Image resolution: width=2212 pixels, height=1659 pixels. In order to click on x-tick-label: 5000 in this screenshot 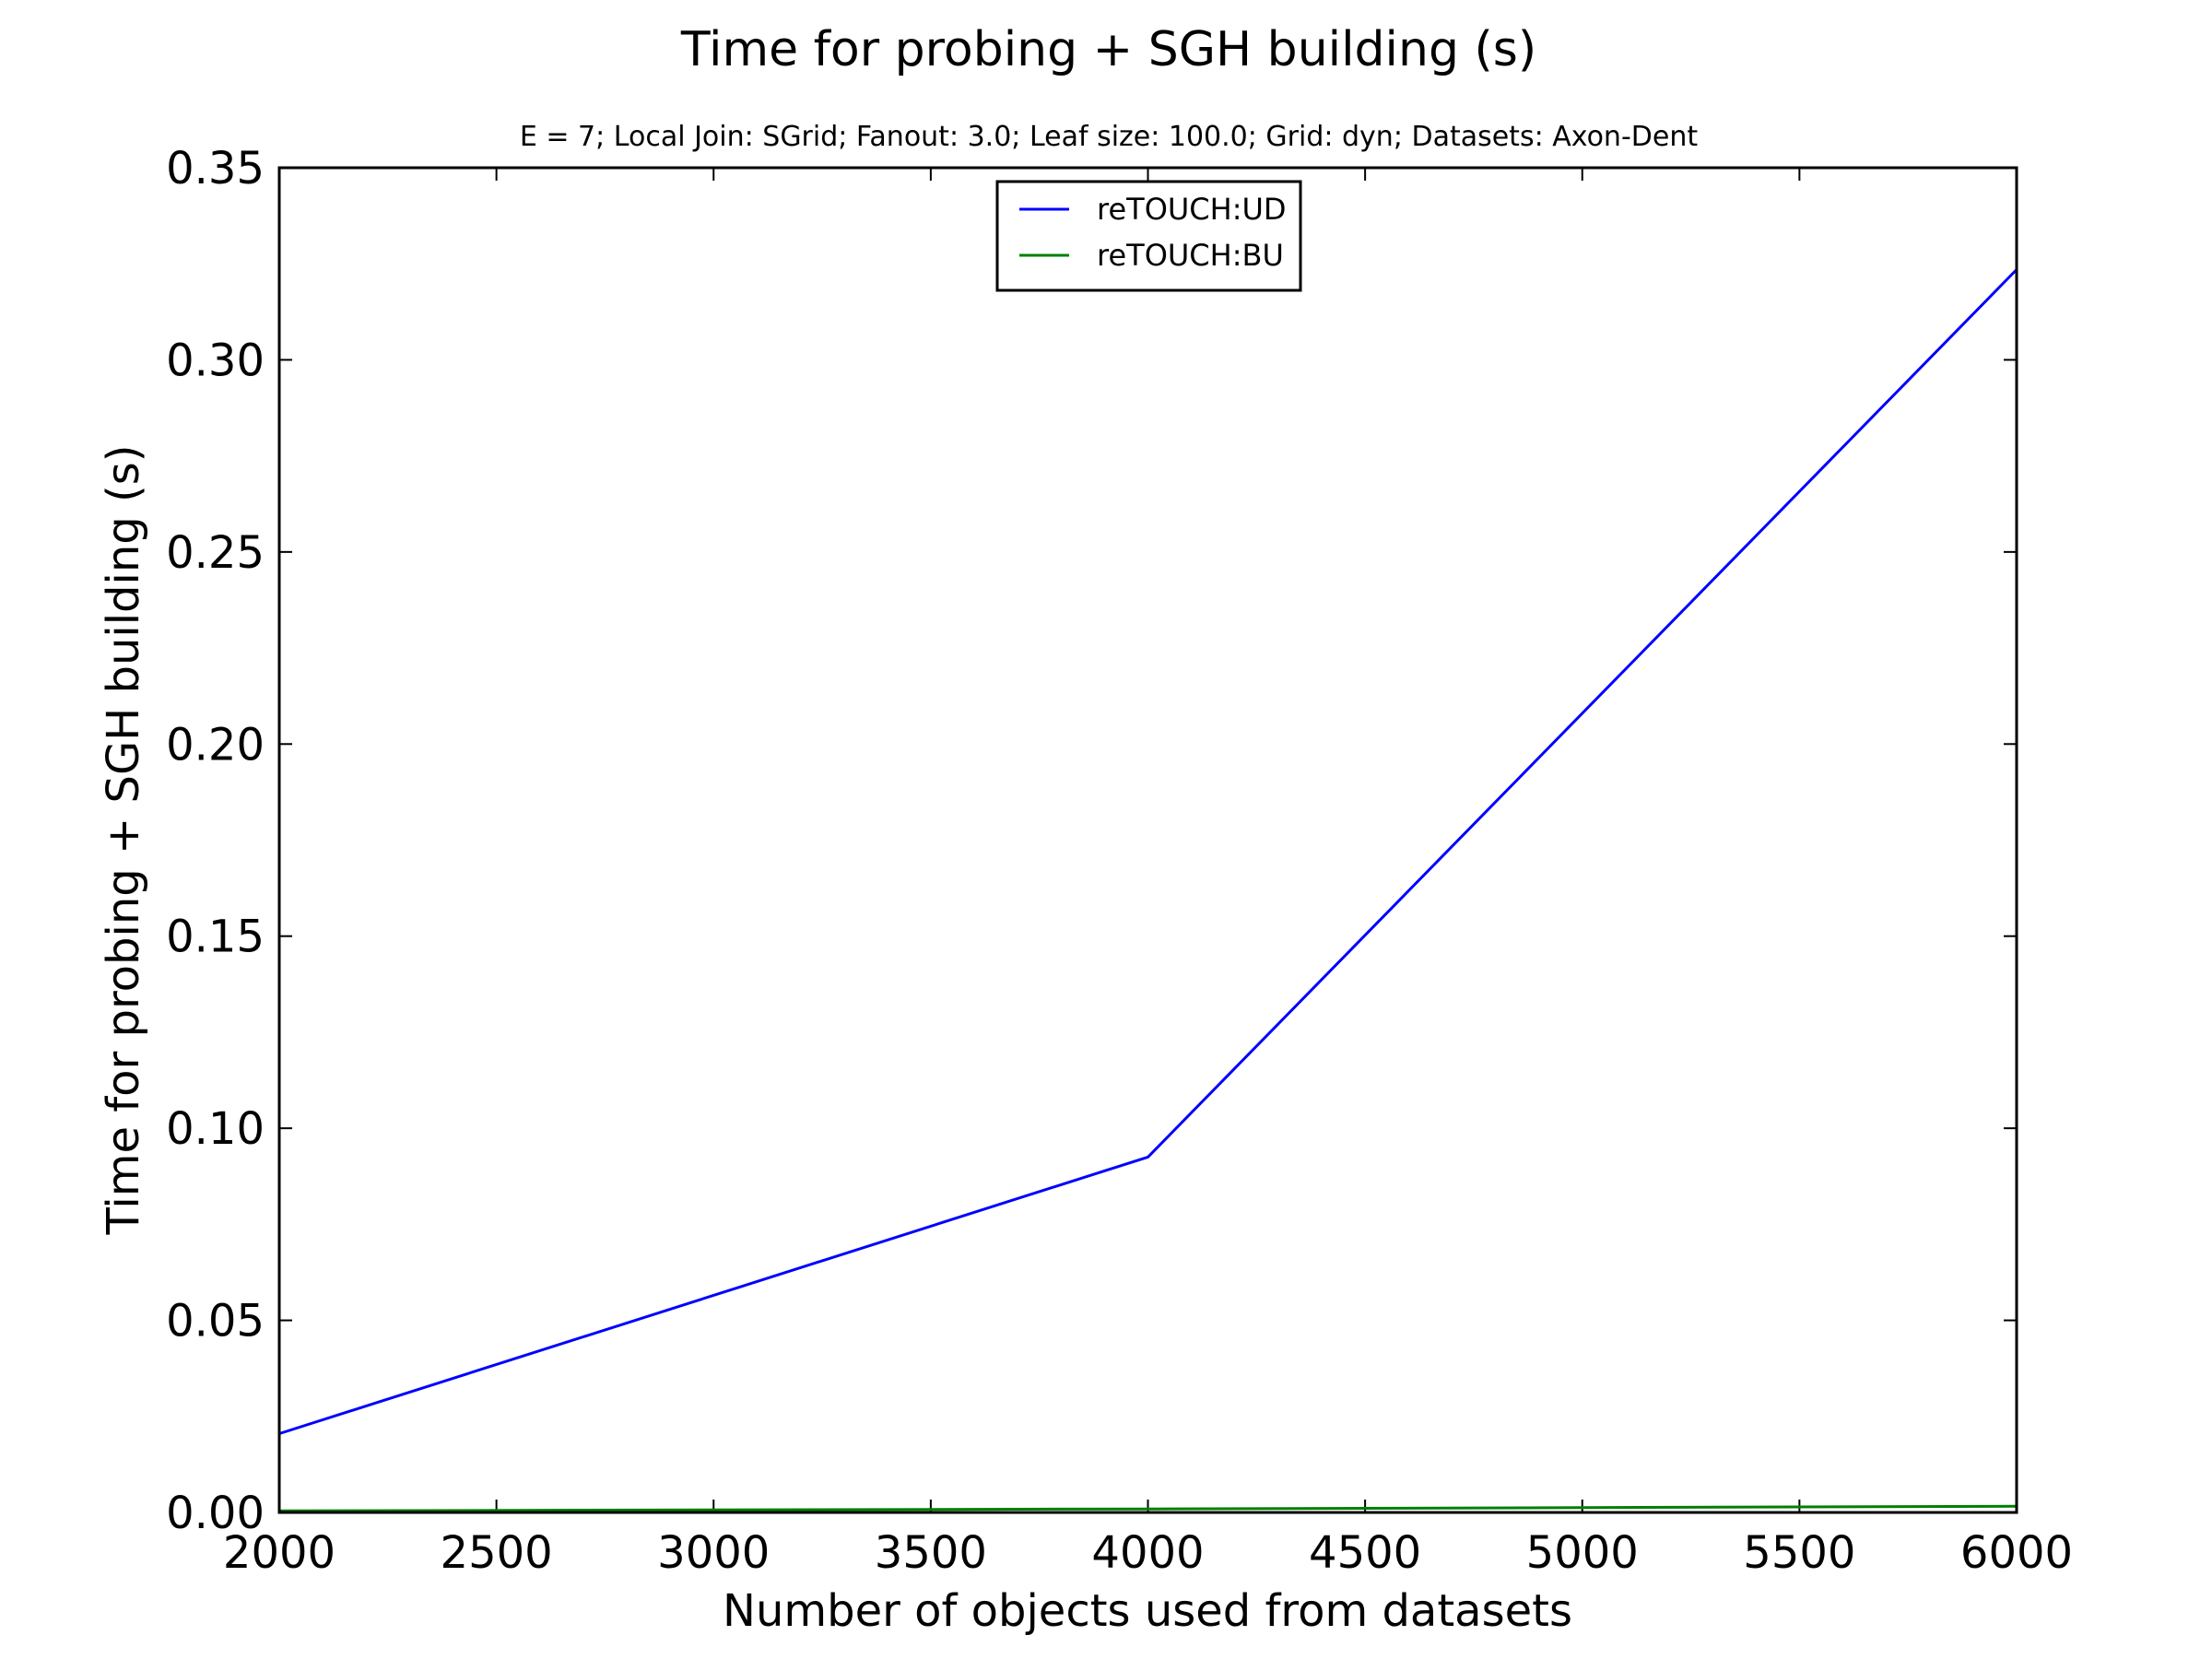, I will do `click(1582, 1553)`.